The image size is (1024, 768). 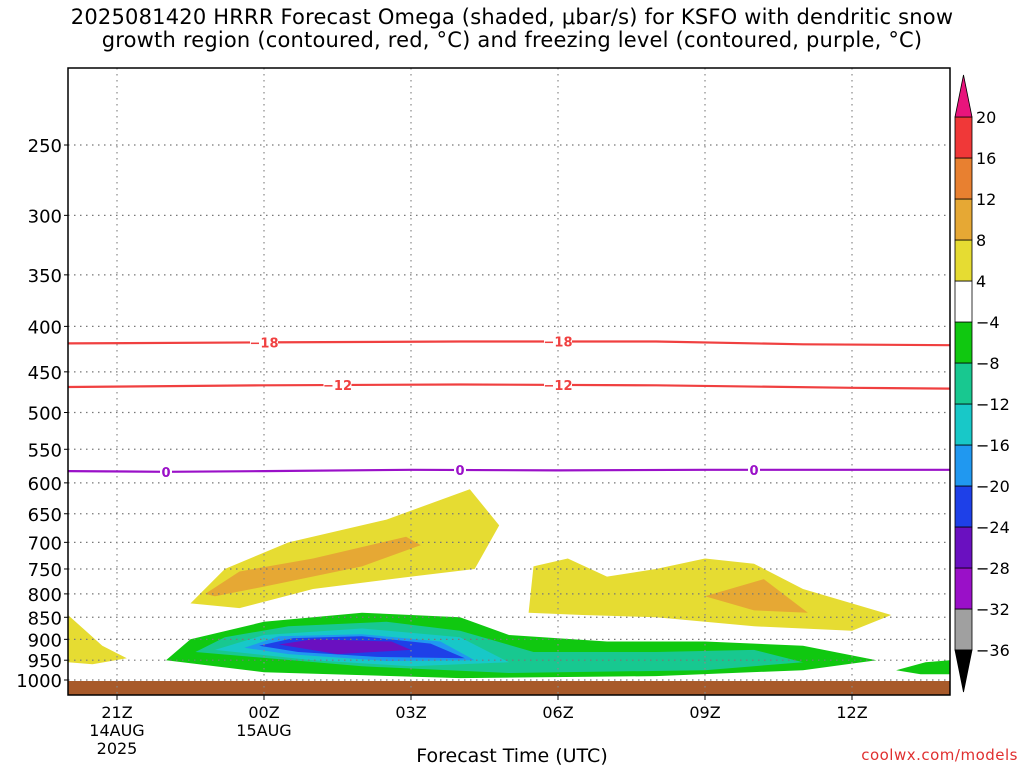 I want to click on dendritic-label-0-1: −18, so click(x=558, y=343).